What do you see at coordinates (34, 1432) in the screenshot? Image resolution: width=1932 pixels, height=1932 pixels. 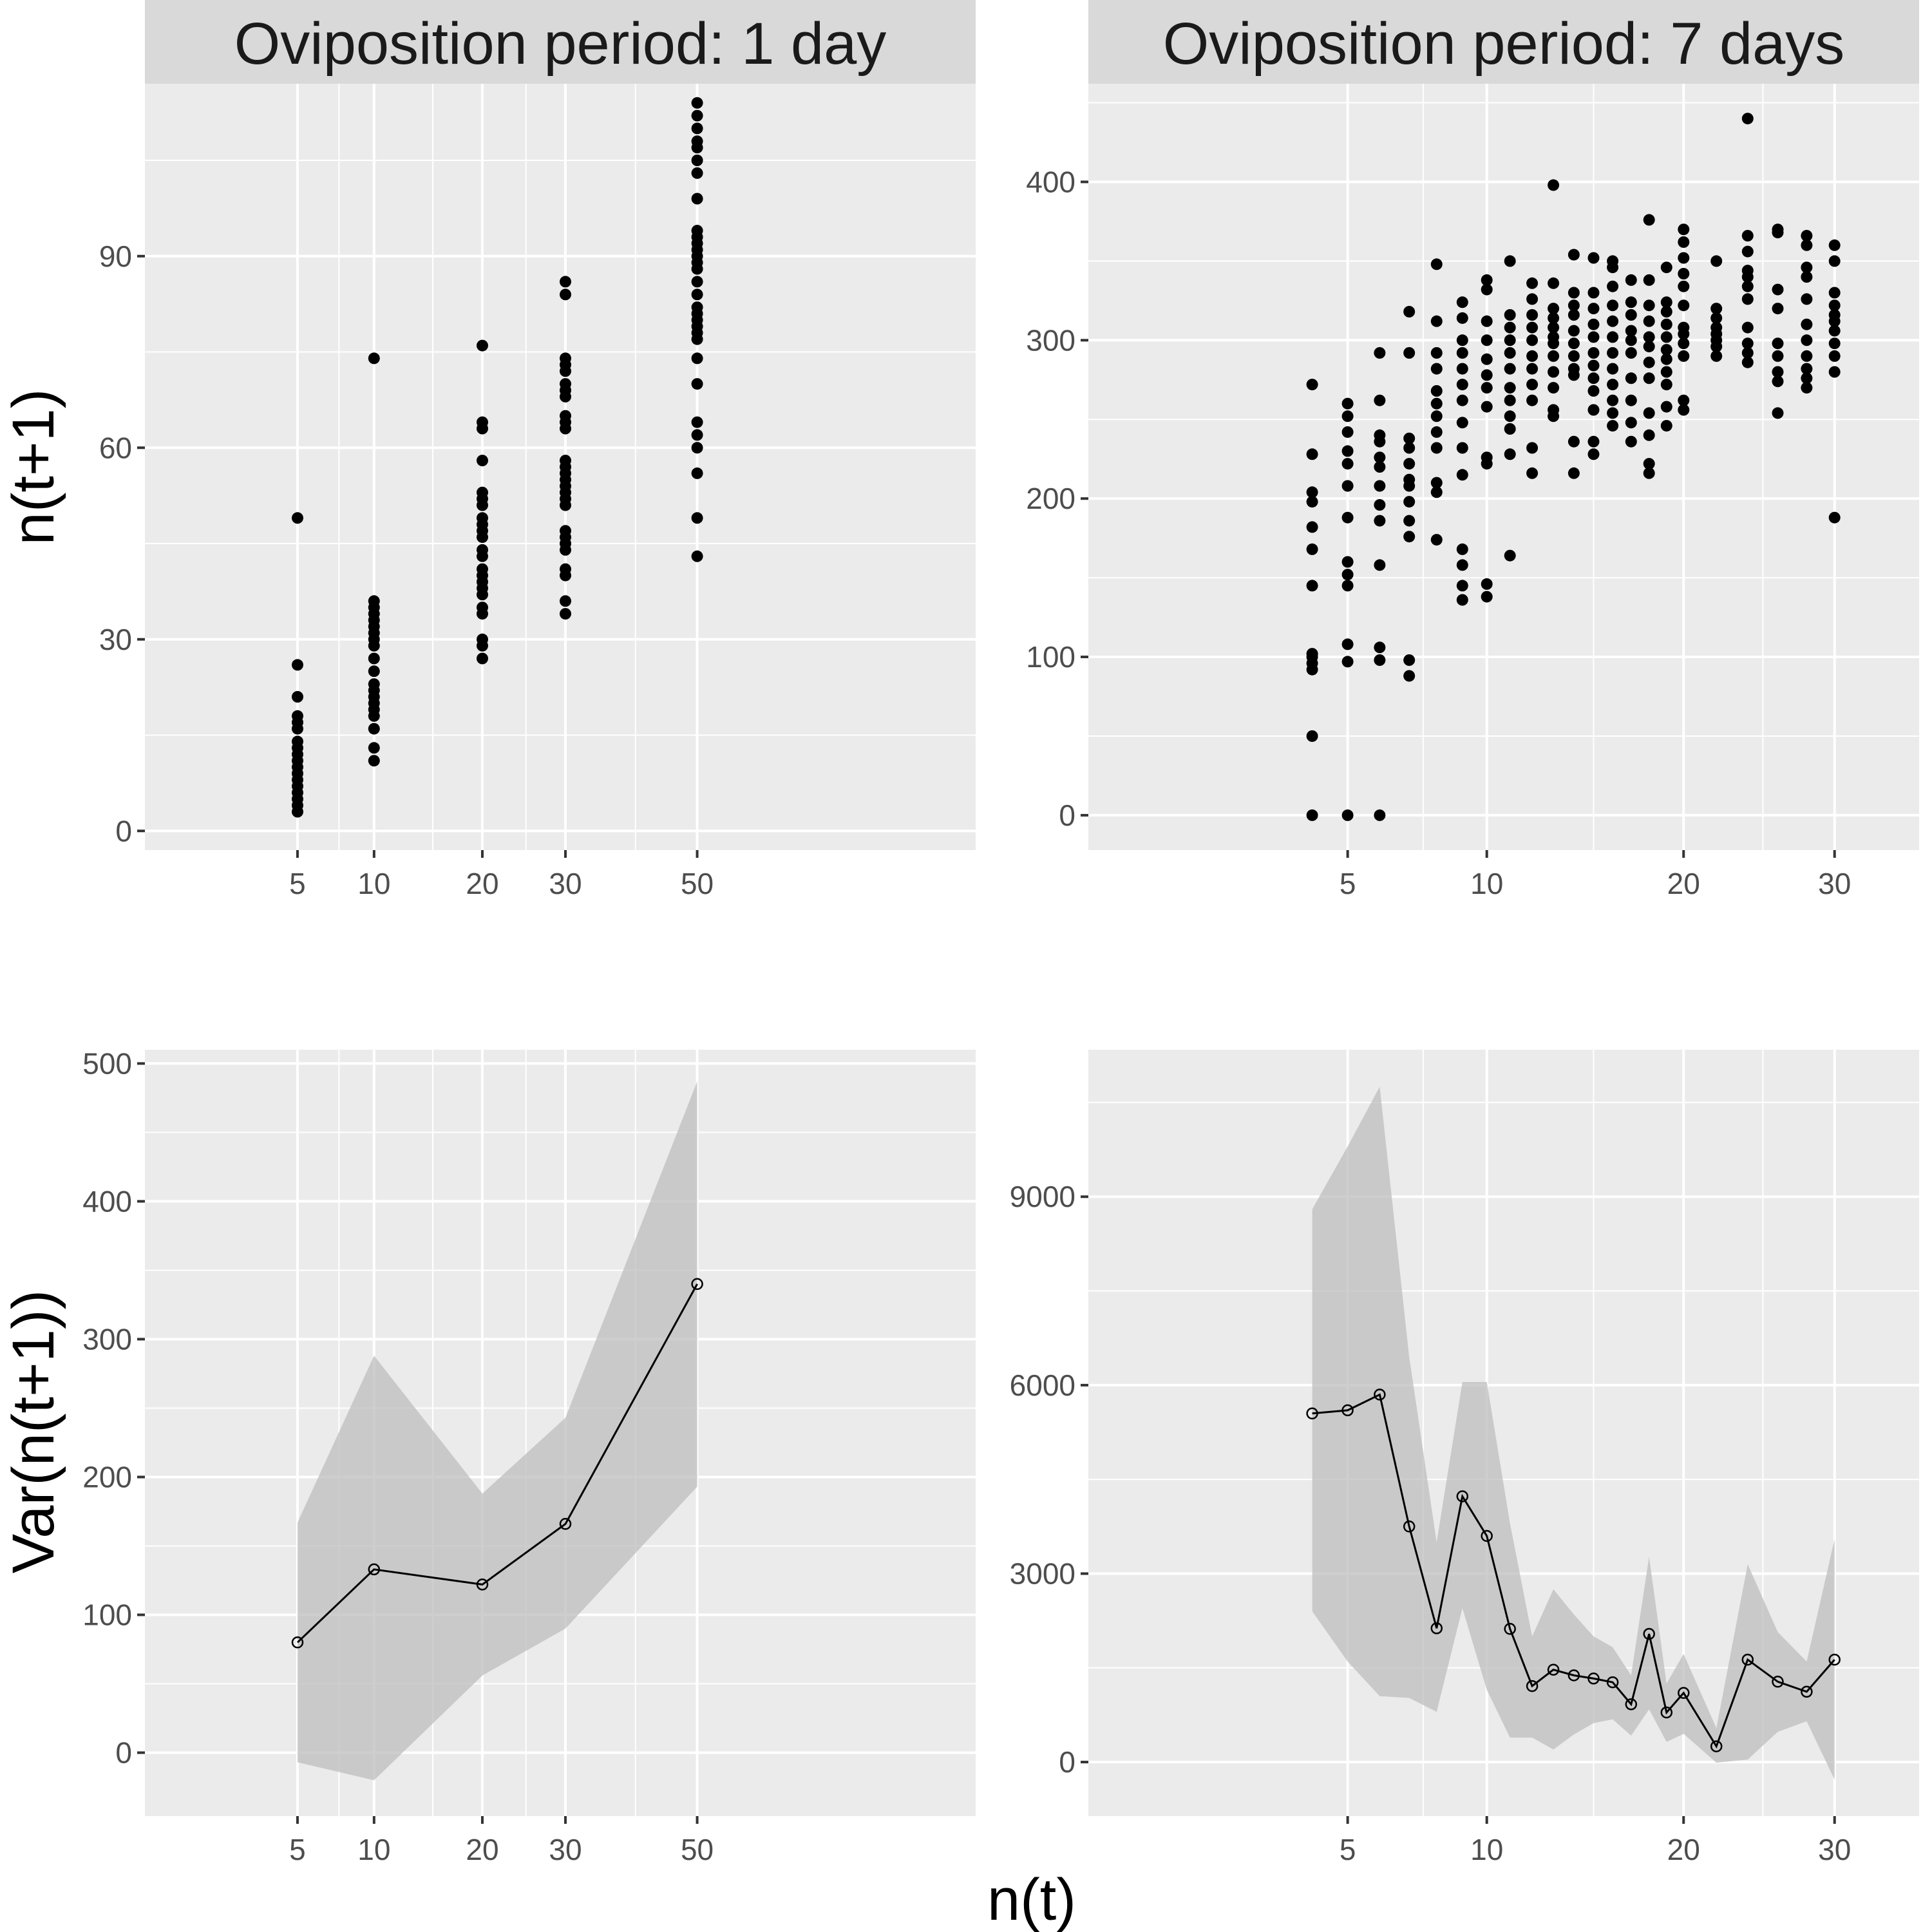 I see `y-axis-title-bottom: Var(n(t+1))` at bounding box center [34, 1432].